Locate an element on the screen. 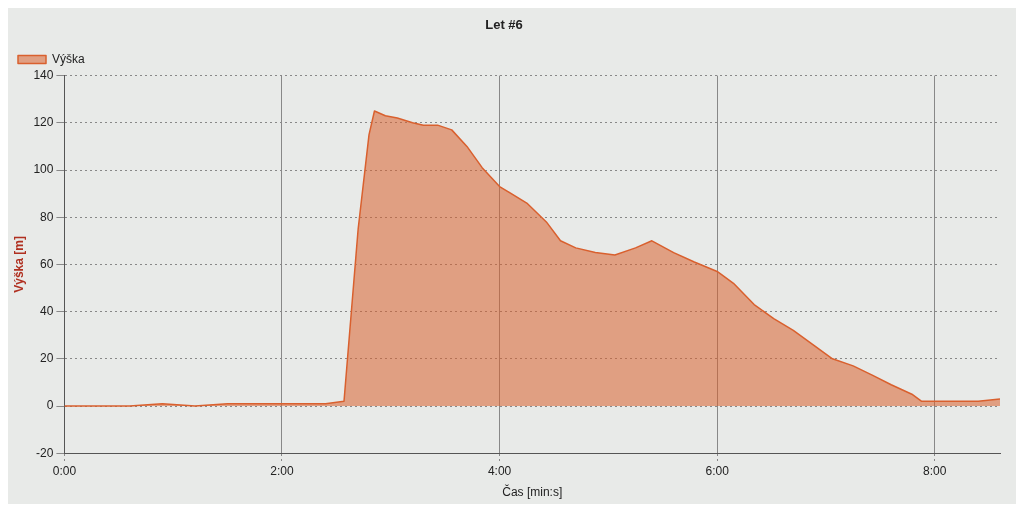 The width and height of the screenshot is (1024, 512). legend-label: Výška is located at coordinates (68, 58).